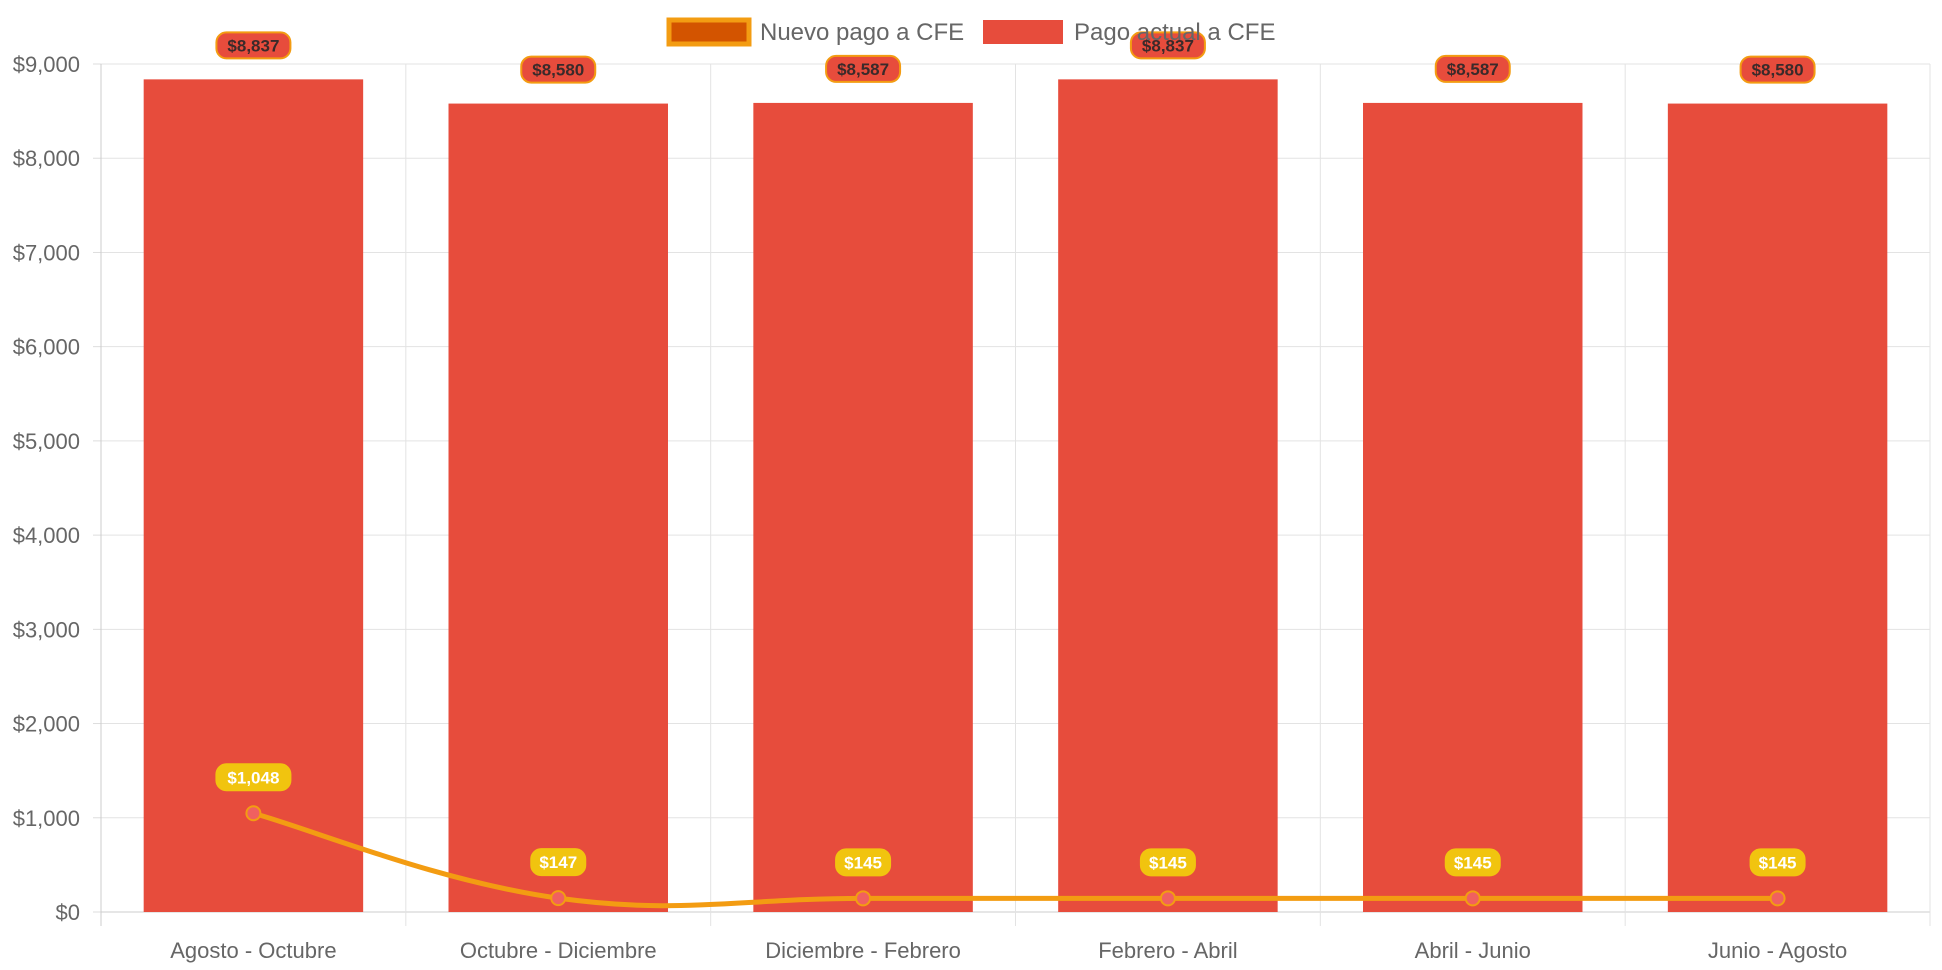  I want to click on legend: Nuevo pago a CFE Pago actual a CFE, so click(970, 32).